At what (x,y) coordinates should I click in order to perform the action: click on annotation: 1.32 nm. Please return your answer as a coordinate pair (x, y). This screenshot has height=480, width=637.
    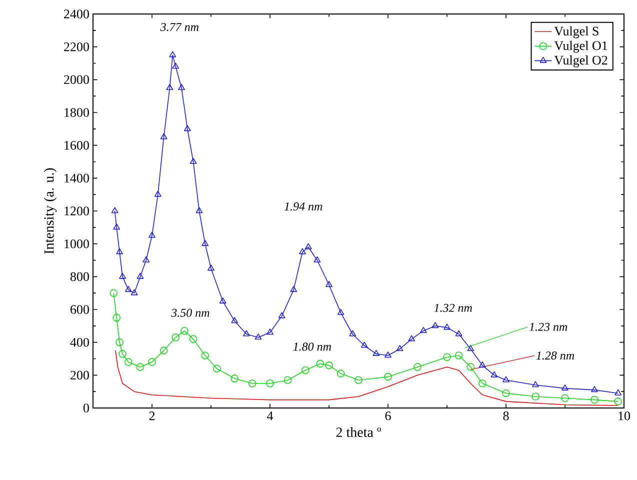
    Looking at the image, I should click on (453, 308).